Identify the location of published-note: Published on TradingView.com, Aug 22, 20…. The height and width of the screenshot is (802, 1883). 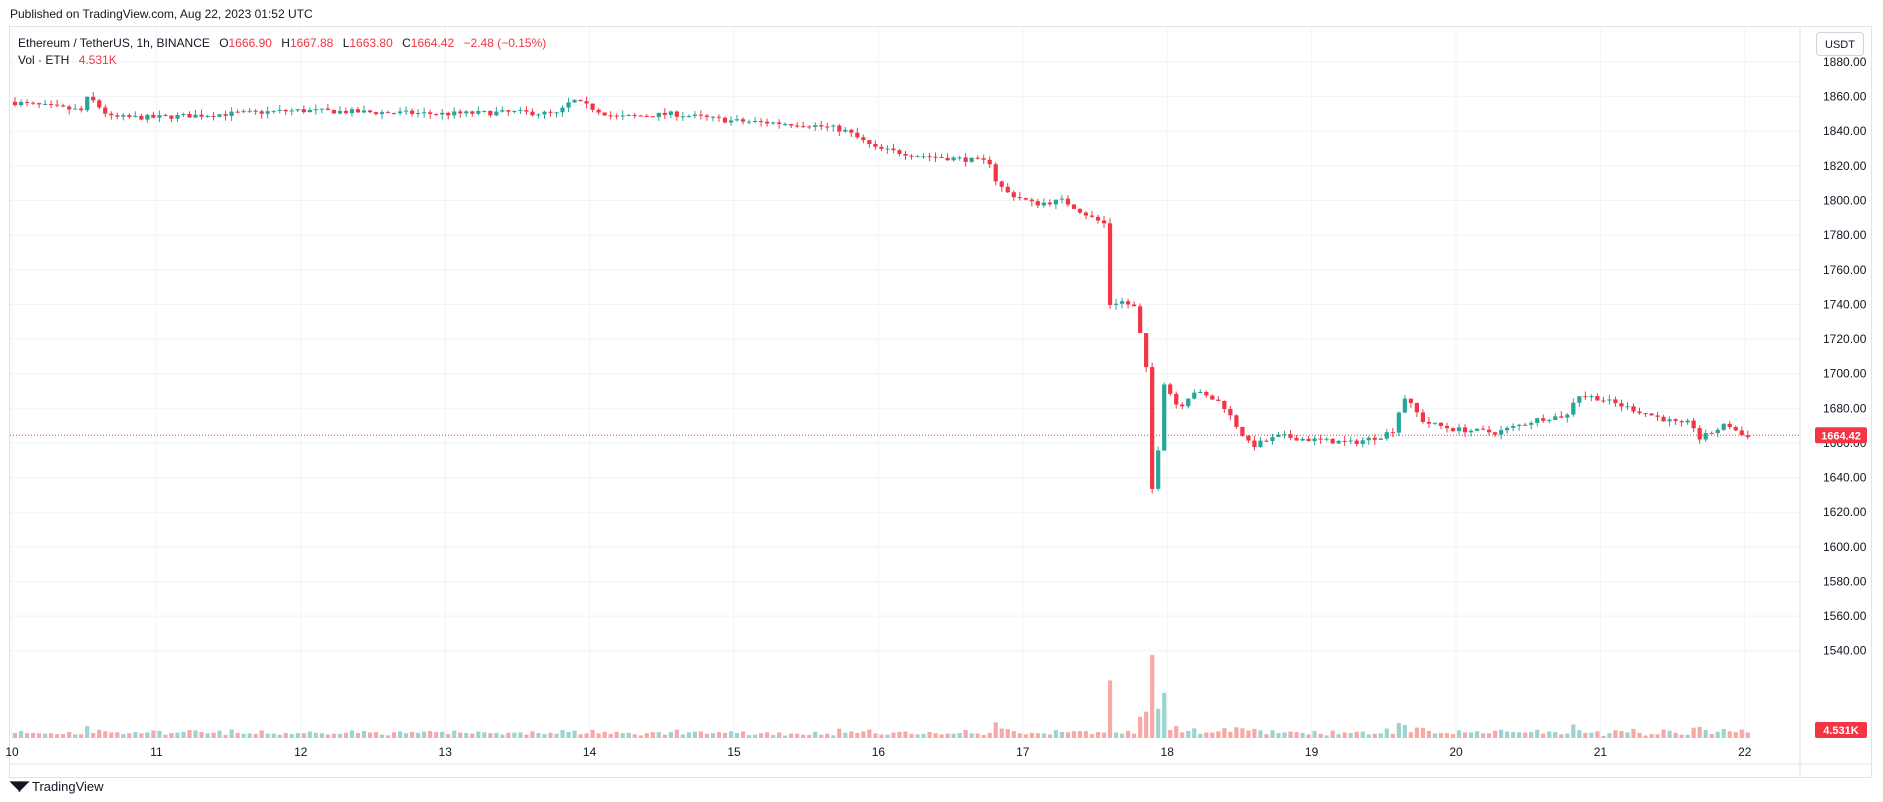
(161, 14).